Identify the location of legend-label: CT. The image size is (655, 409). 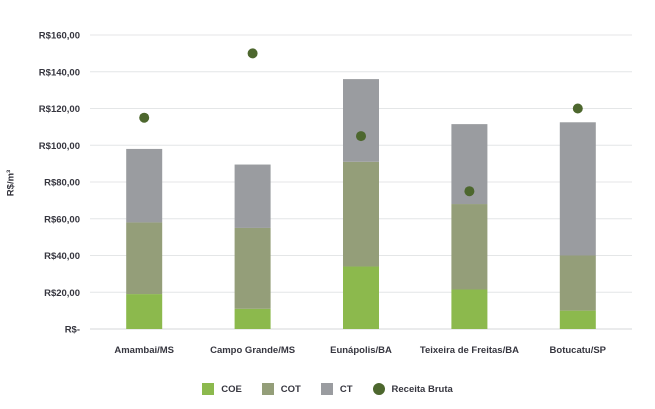
(346, 389).